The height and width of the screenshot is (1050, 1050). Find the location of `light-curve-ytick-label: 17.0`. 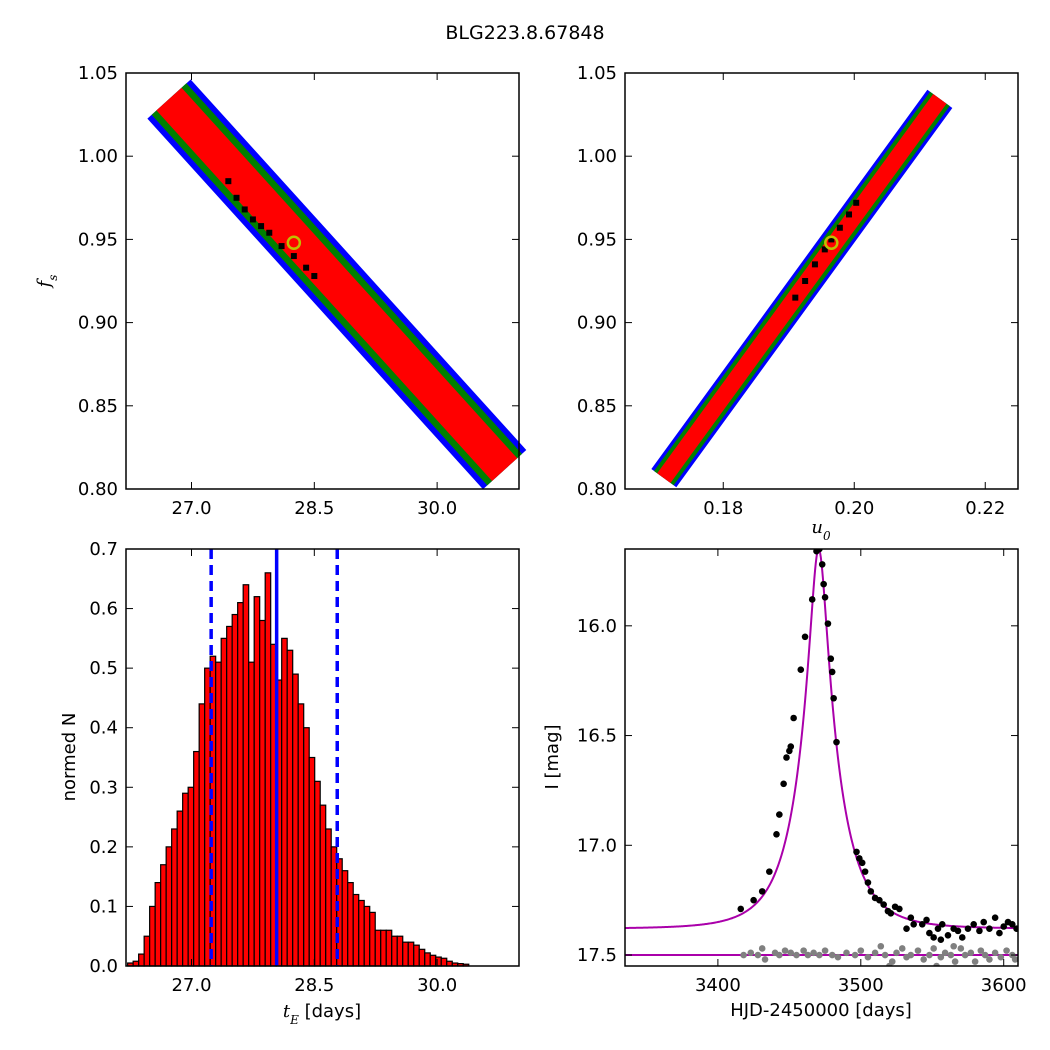

light-curve-ytick-label: 17.0 is located at coordinates (597, 845).